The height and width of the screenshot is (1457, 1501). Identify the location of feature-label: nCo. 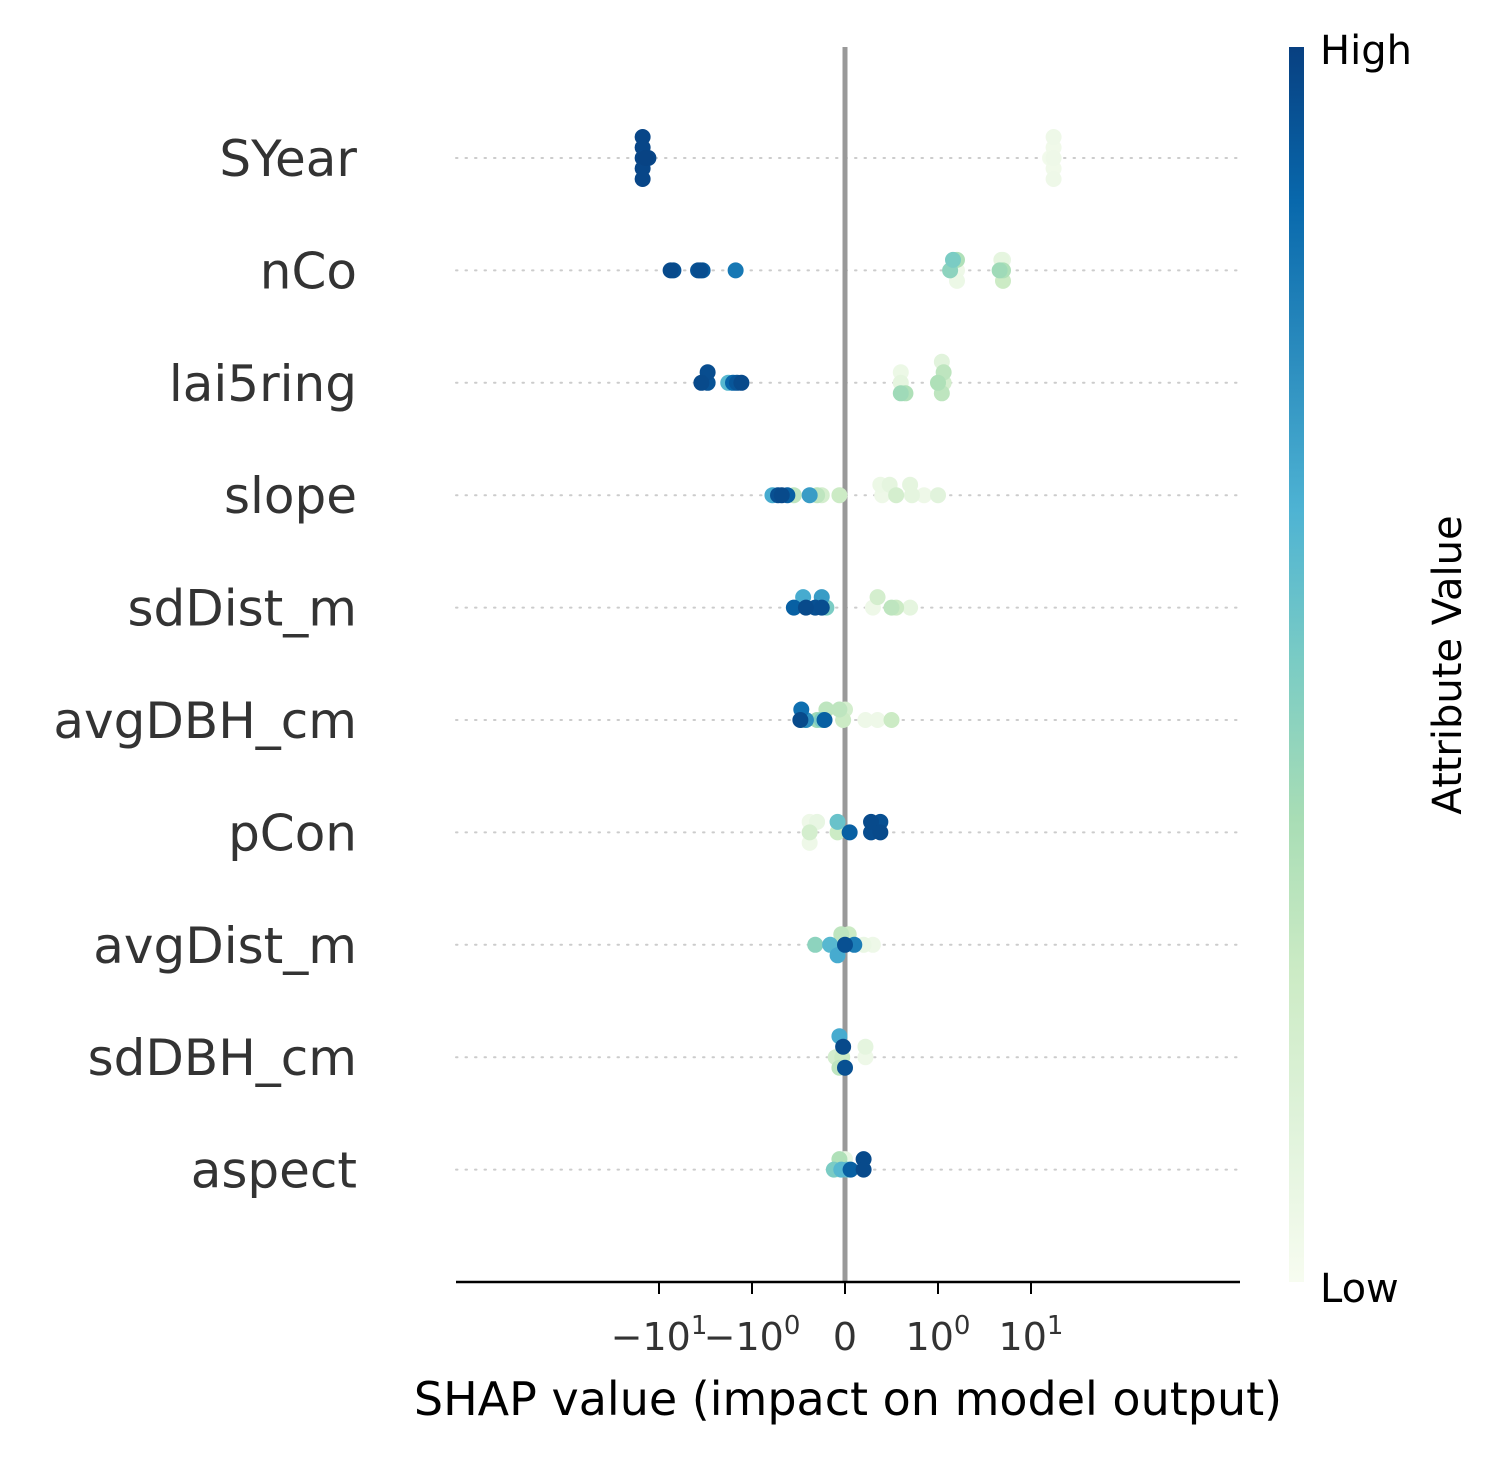
(308, 271).